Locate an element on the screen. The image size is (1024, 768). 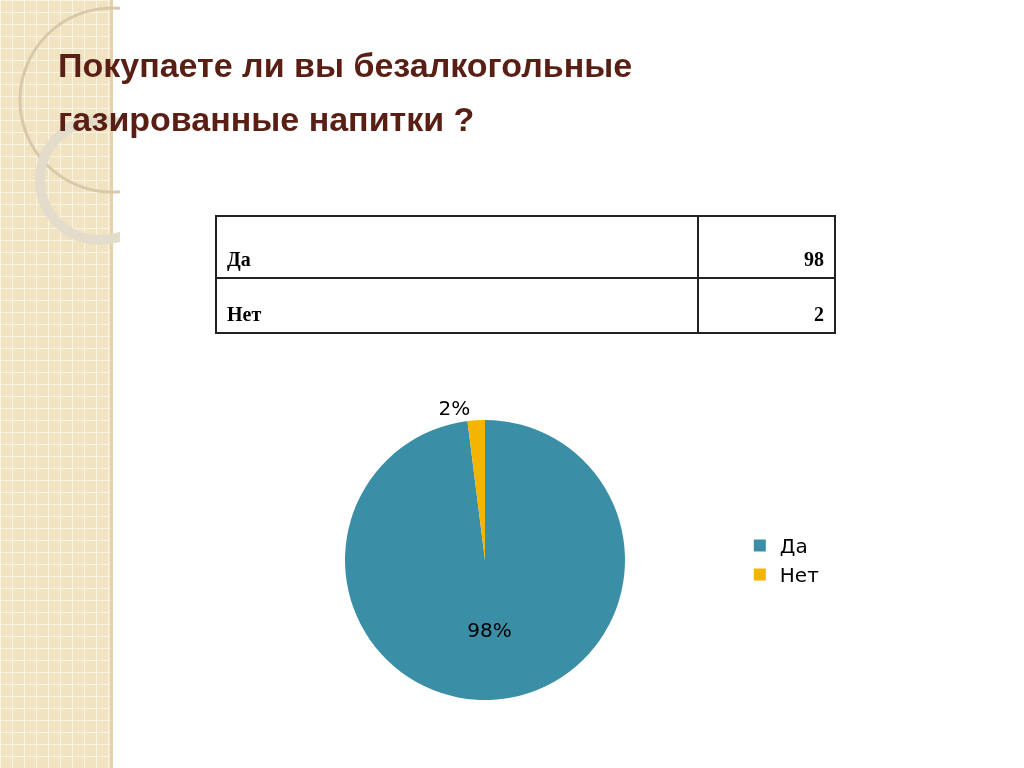
legend-label: Да is located at coordinates (793, 546).